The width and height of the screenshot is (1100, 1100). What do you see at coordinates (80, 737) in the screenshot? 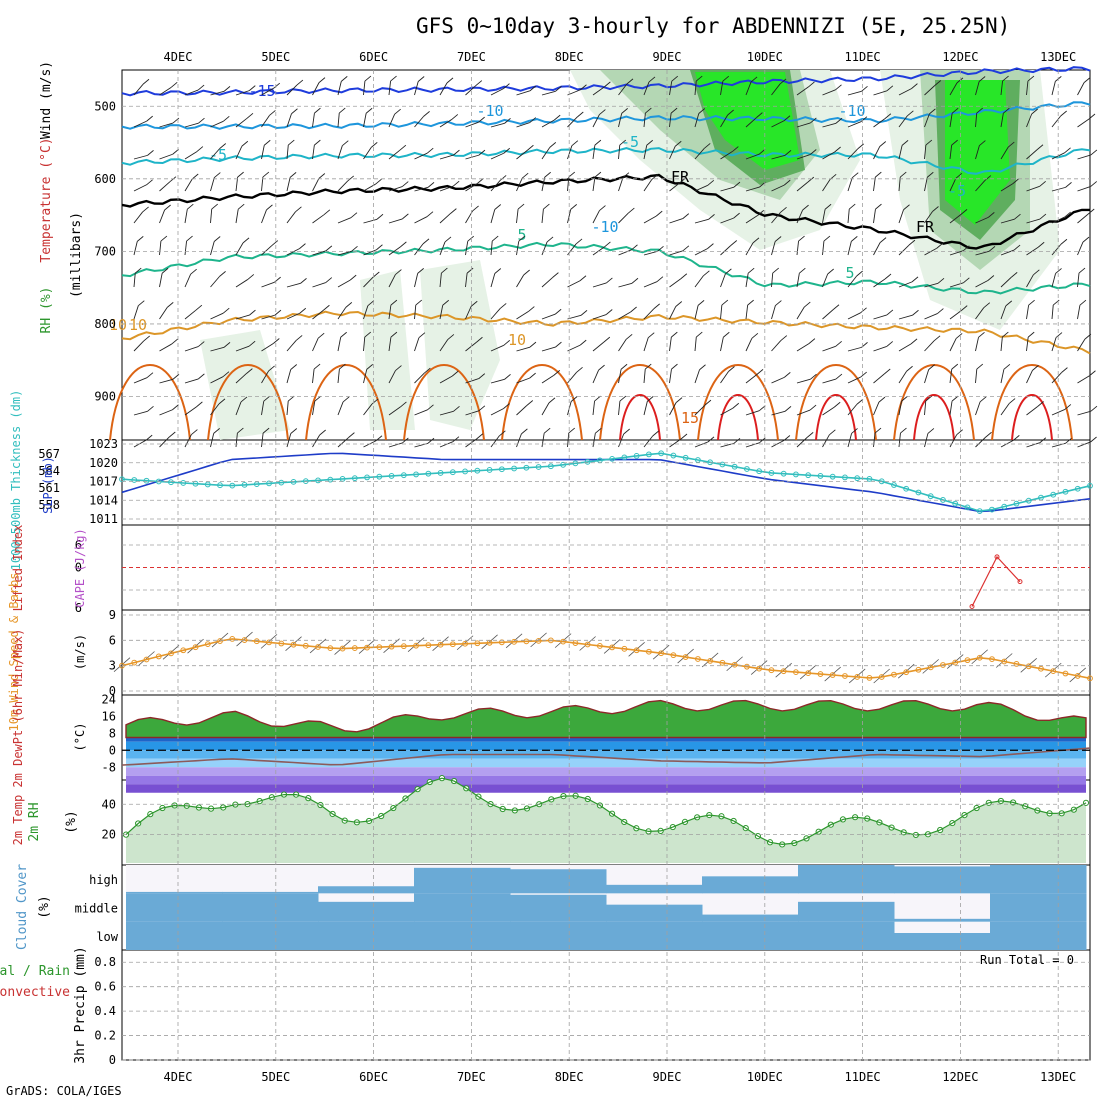
I see `temp-ylabel-units: (°C)` at bounding box center [80, 737].